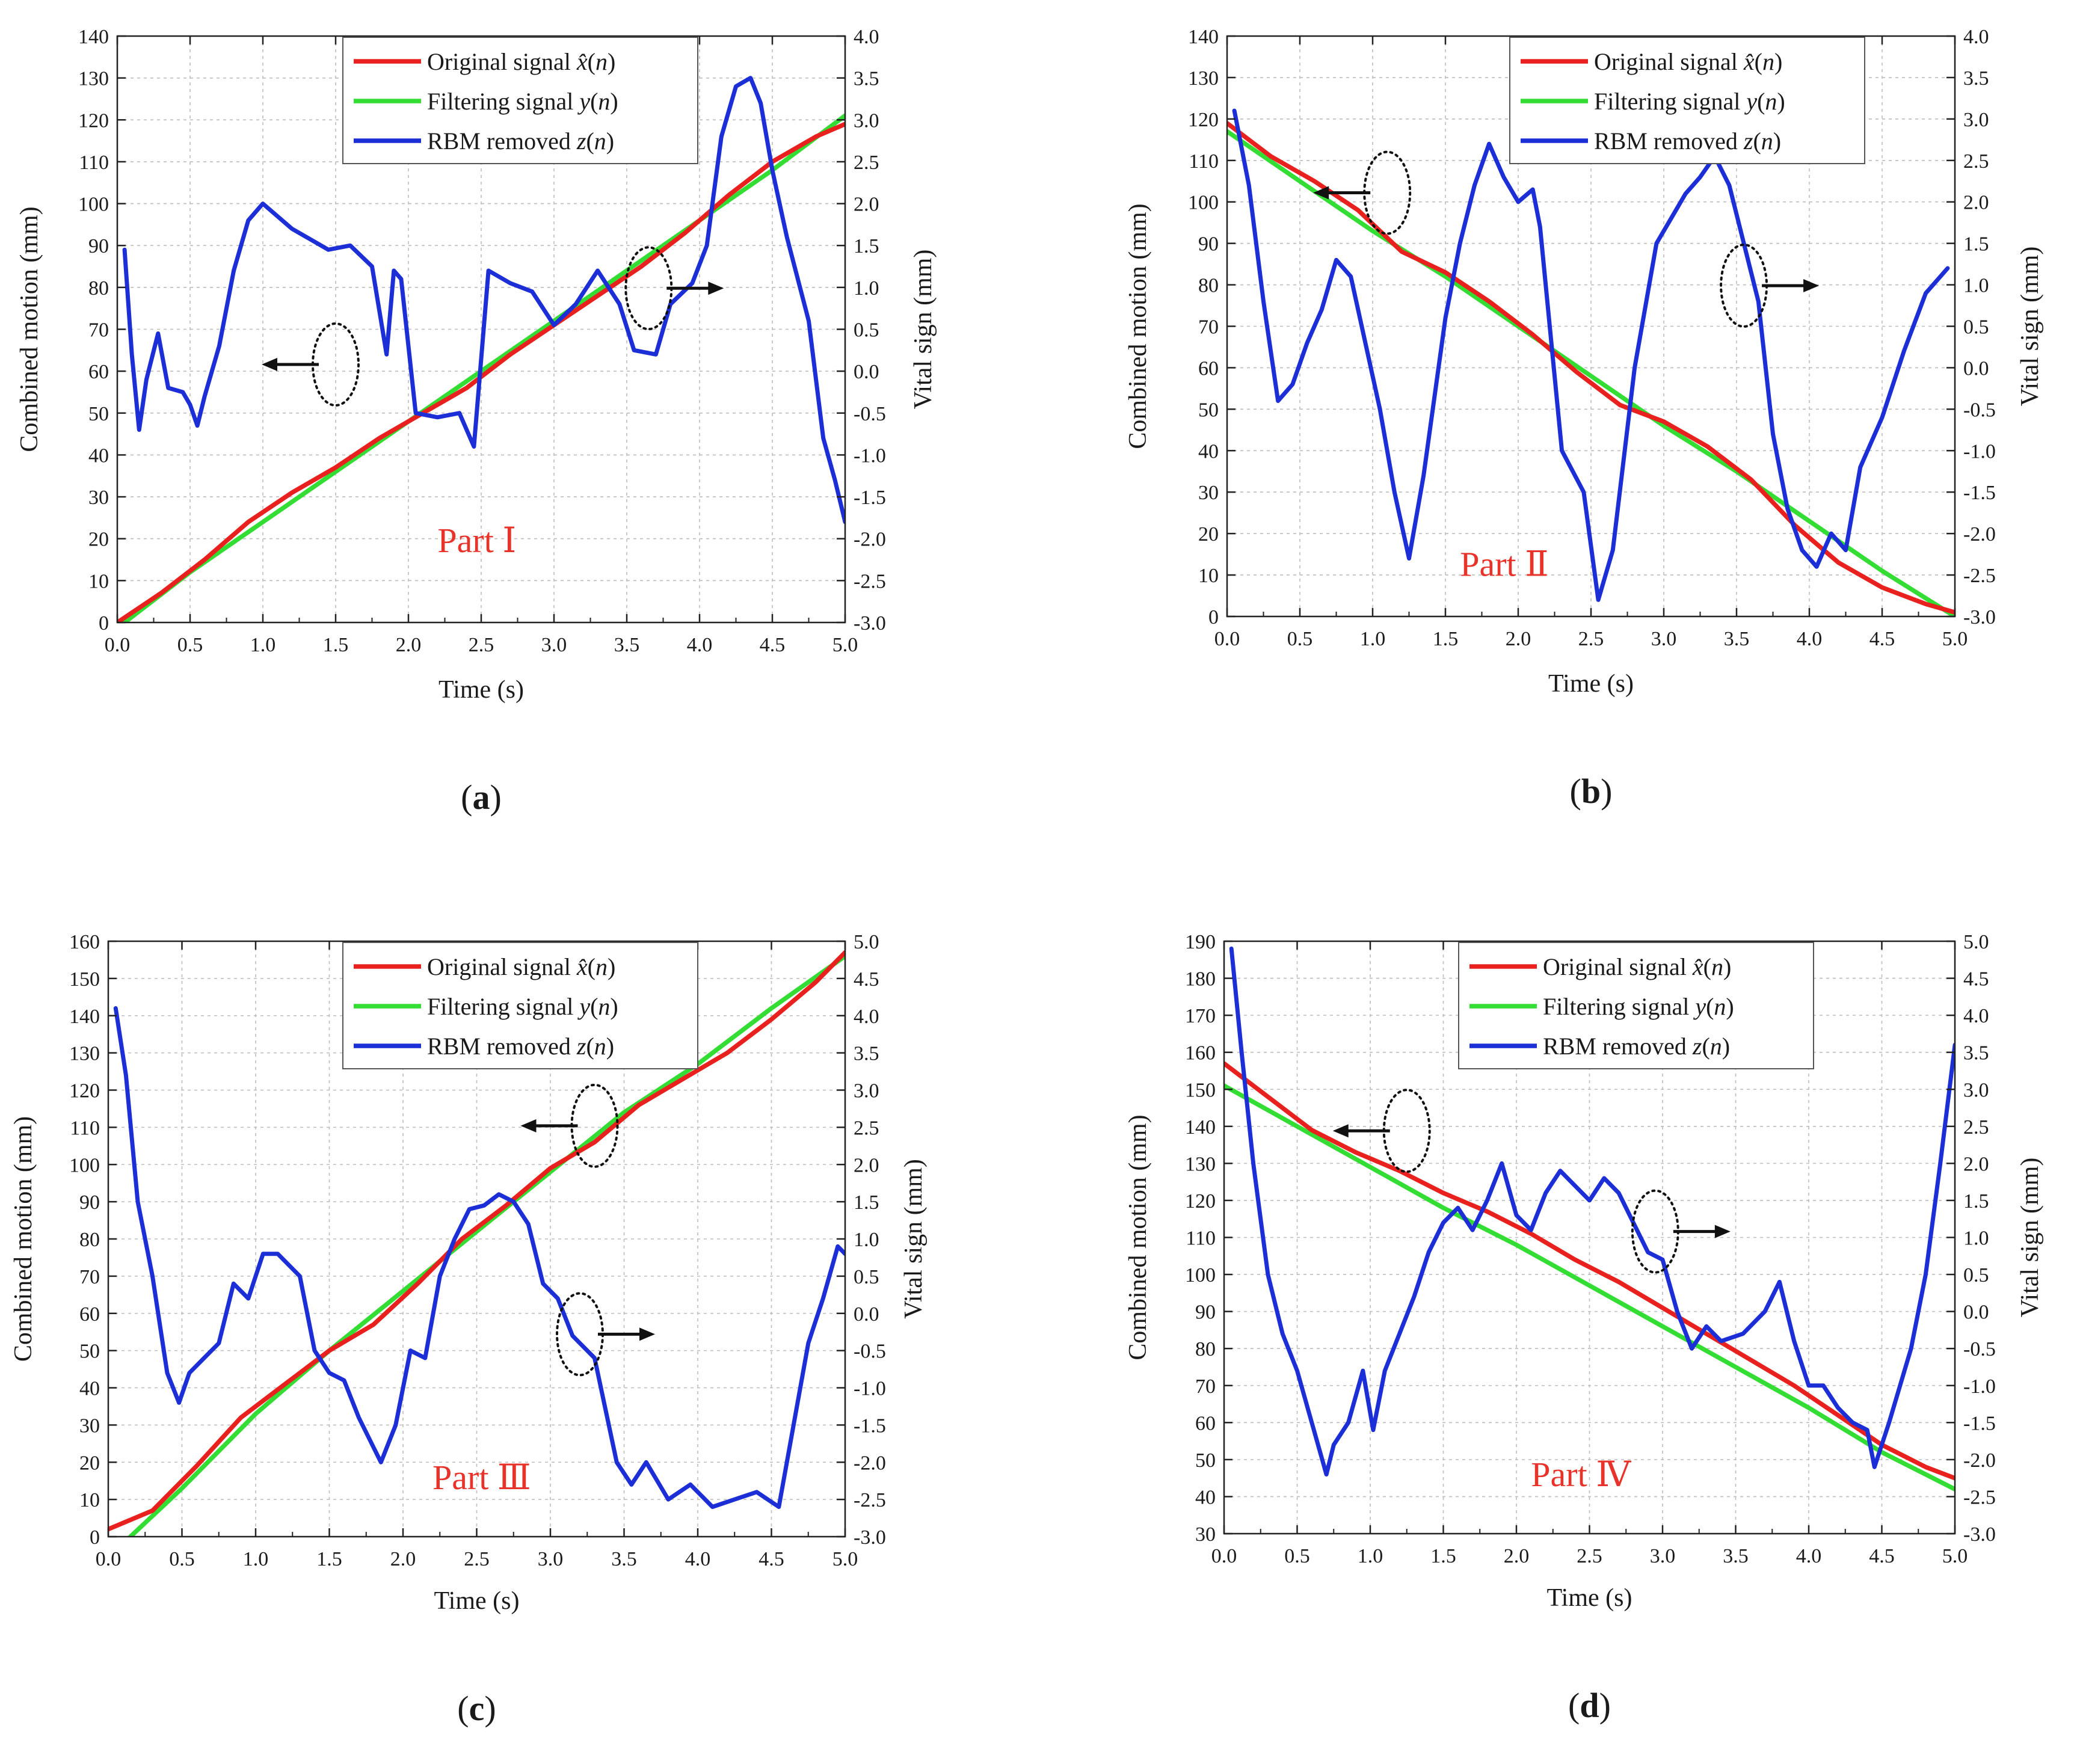 The image size is (2074, 1764). I want to click on annotation-arrowhead-left, so click(269, 365).